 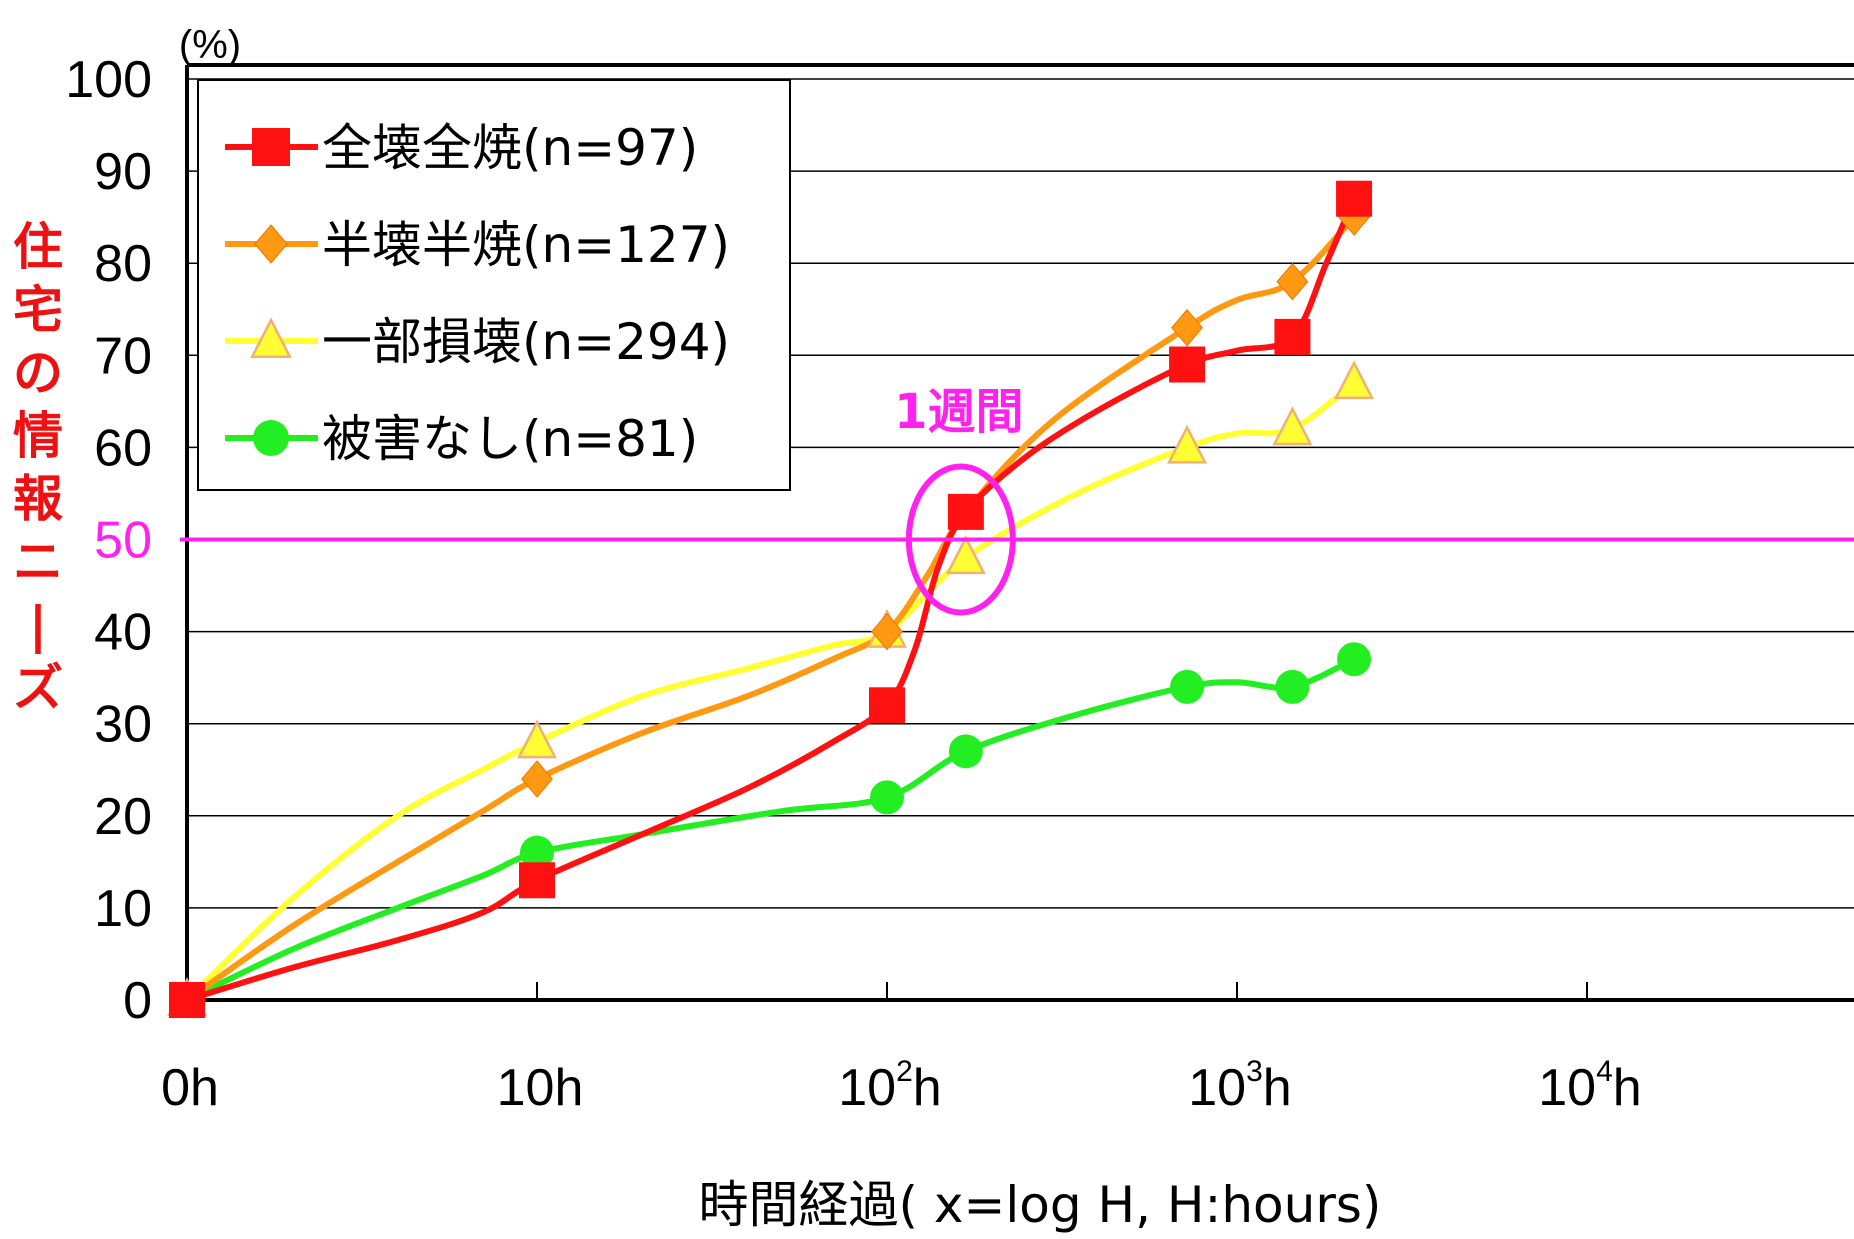 What do you see at coordinates (1040, 1205) in the screenshot?
I see `x-axis-title: 時間経過( x=log H, H:hours)` at bounding box center [1040, 1205].